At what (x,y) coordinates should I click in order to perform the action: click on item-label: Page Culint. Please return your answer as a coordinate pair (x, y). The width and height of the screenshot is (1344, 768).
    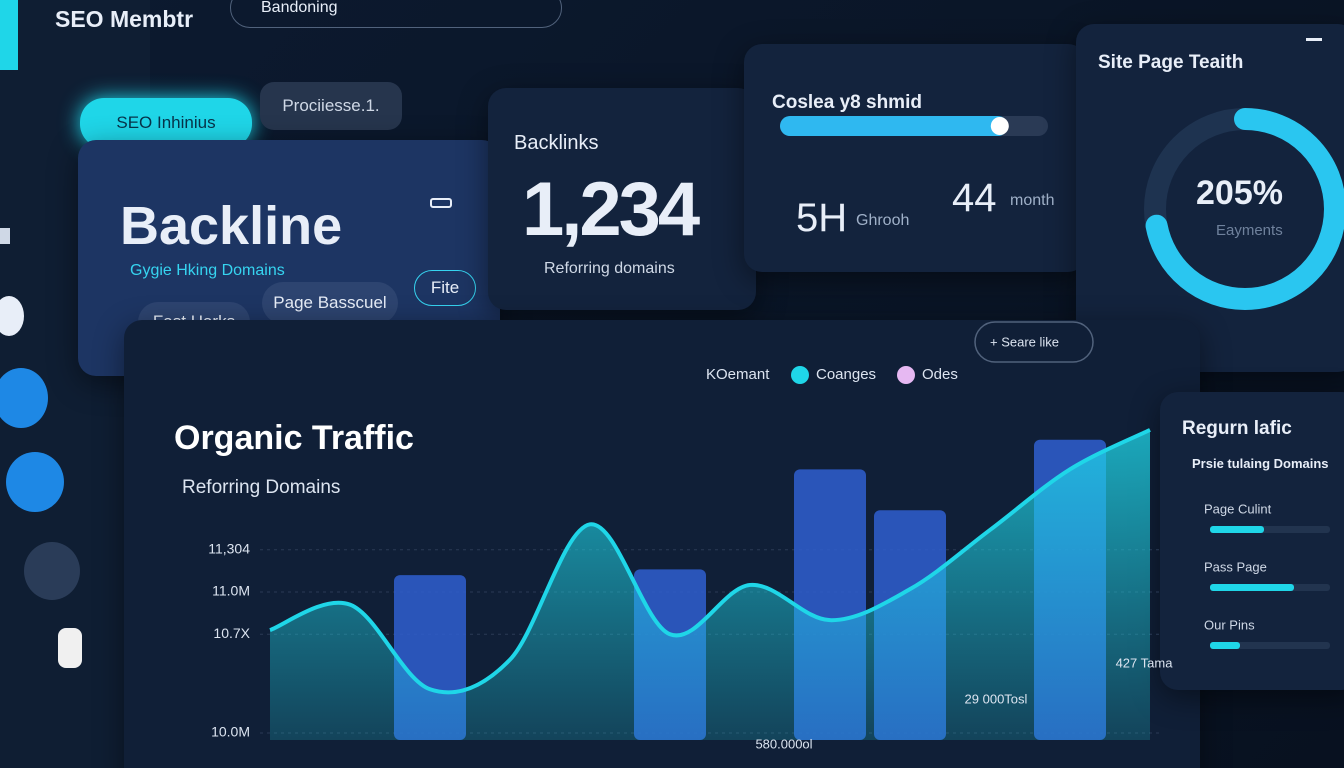
    Looking at the image, I should click on (1238, 508).